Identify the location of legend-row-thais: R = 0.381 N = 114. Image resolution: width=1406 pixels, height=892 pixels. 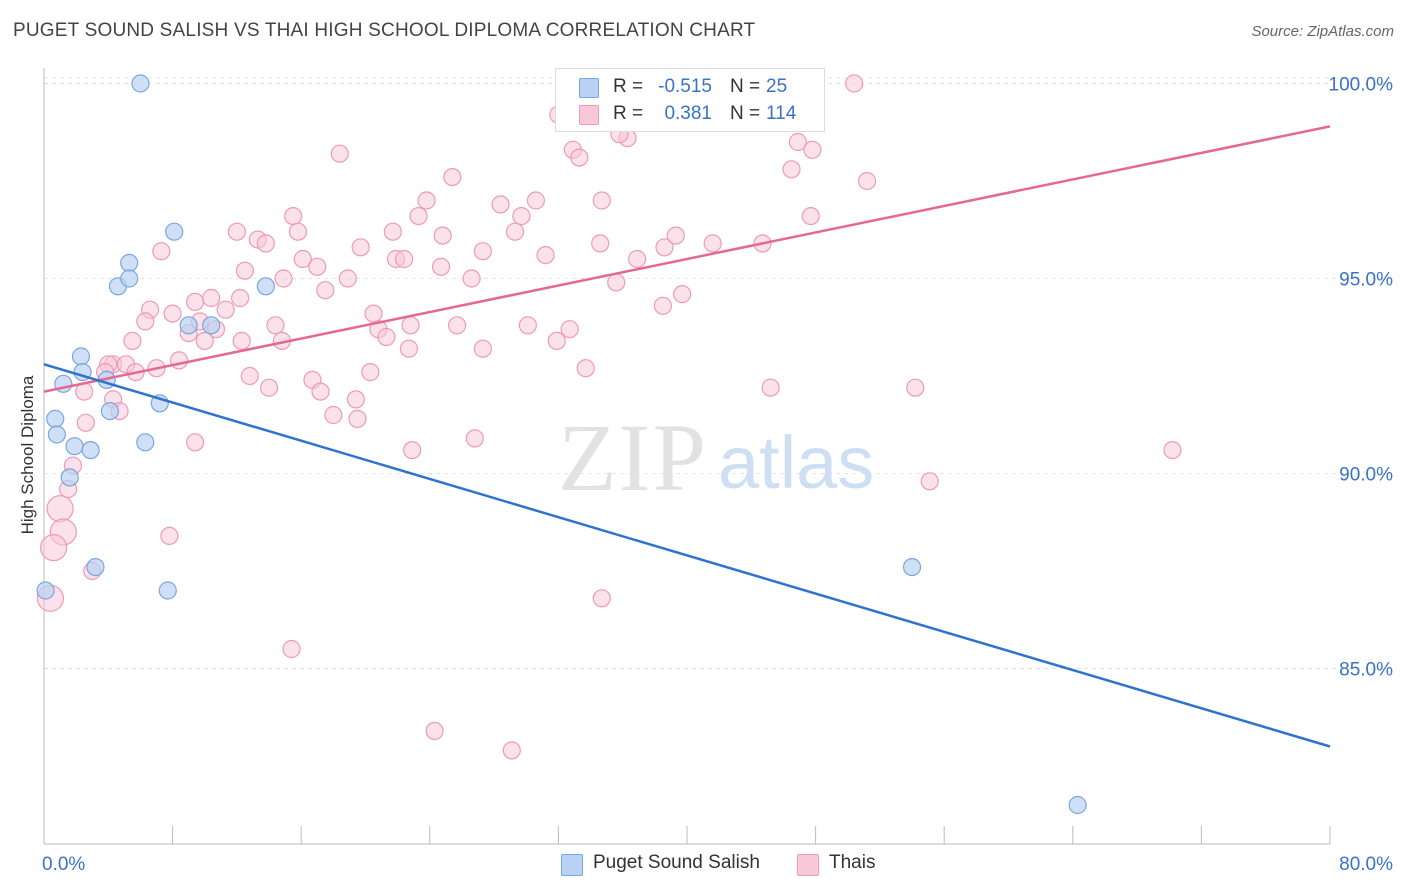
(690, 114).